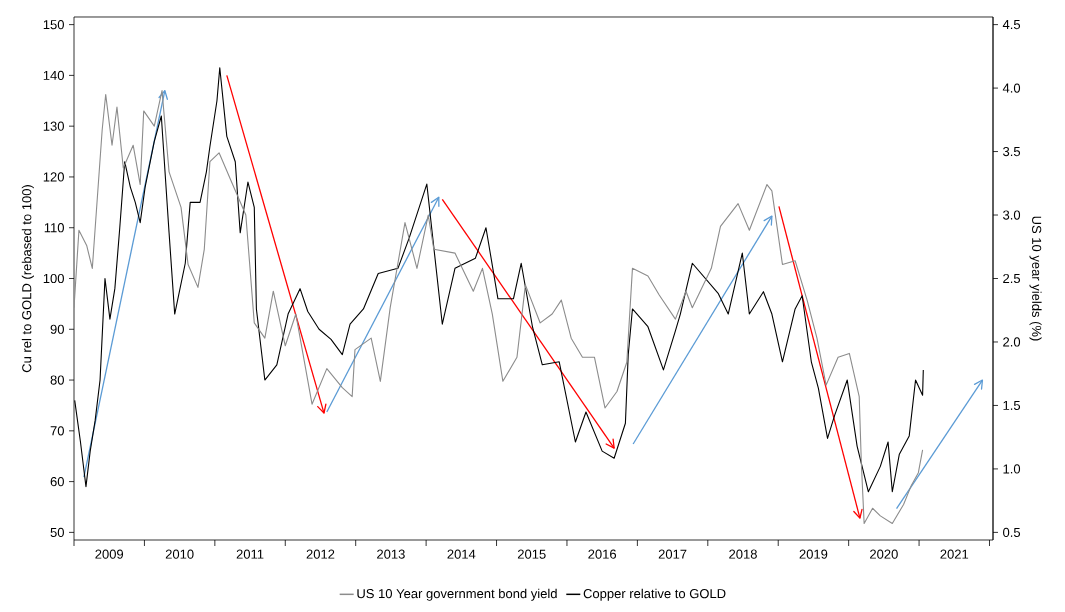 This screenshot has width=1065, height=612. I want to click on y2-tick-label: 4.0, so click(1011, 88).